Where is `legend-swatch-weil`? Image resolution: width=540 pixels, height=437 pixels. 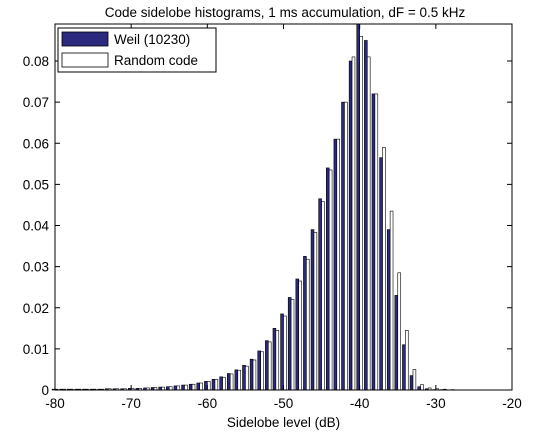
legend-swatch-weil is located at coordinates (85, 39).